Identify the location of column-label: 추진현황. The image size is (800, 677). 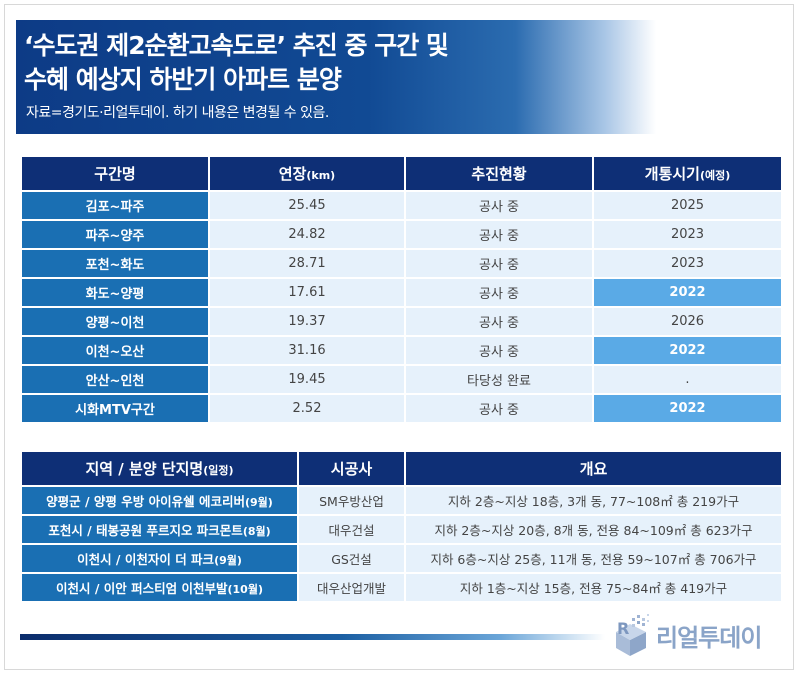
(499, 174).